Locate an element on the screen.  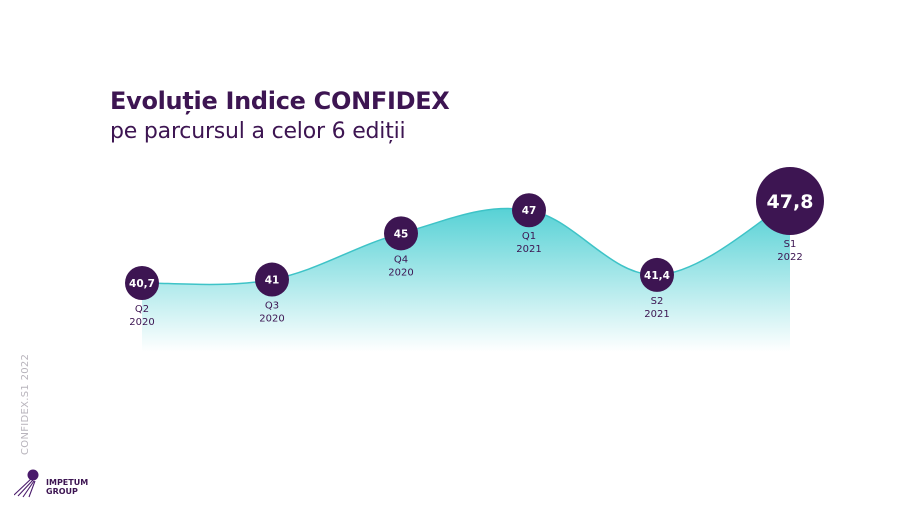
x-tick-year-label: 2022 is located at coordinates (789, 257).